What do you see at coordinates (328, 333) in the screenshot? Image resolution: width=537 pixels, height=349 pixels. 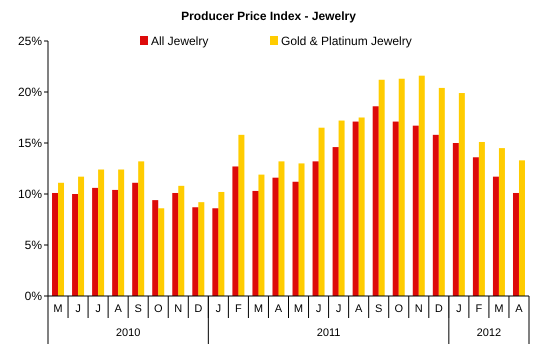 I see `text: 2011` at bounding box center [328, 333].